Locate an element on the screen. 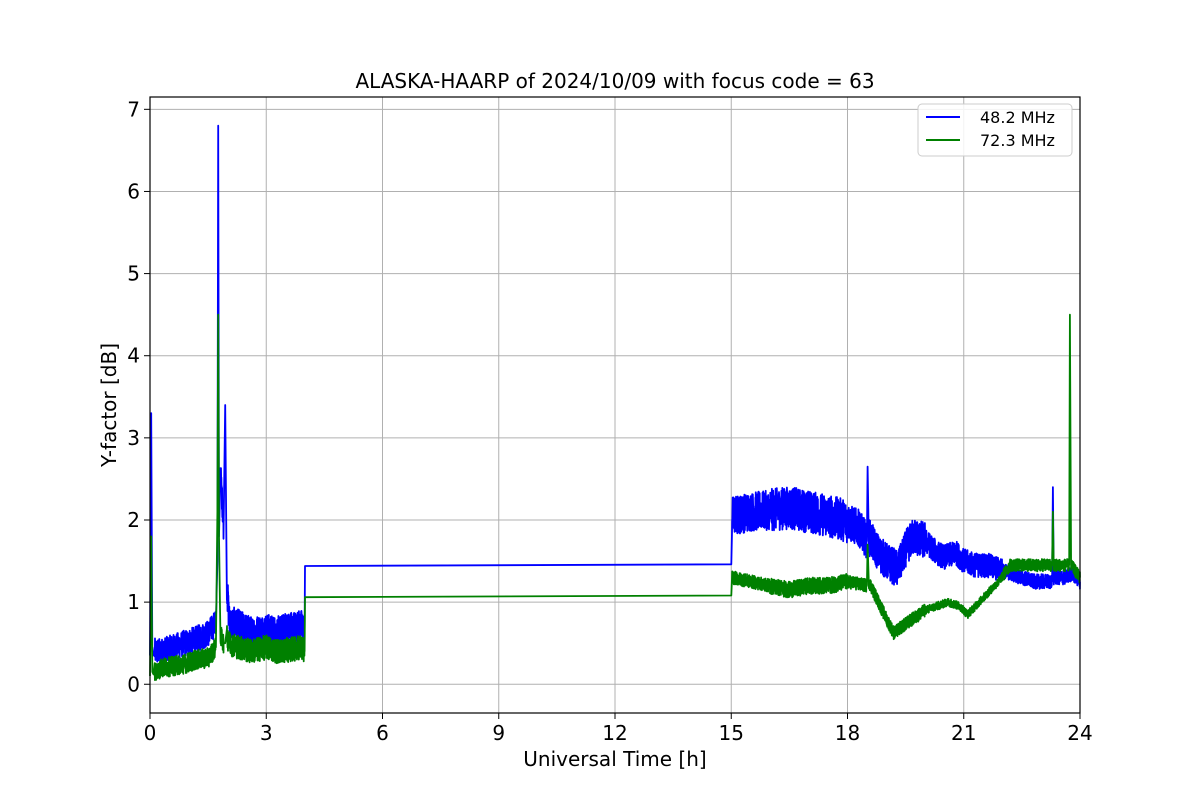  x-tick-label: 9 is located at coordinates (498, 733).